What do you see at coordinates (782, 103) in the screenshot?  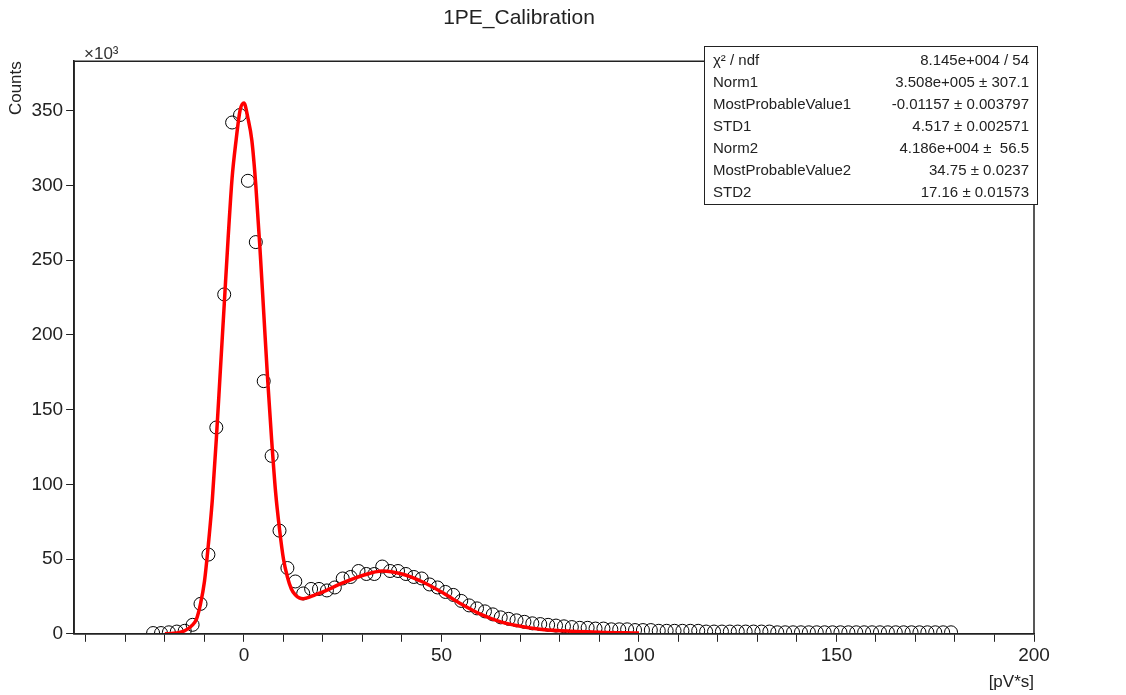 I see `annotation: MostProbableValue1` at bounding box center [782, 103].